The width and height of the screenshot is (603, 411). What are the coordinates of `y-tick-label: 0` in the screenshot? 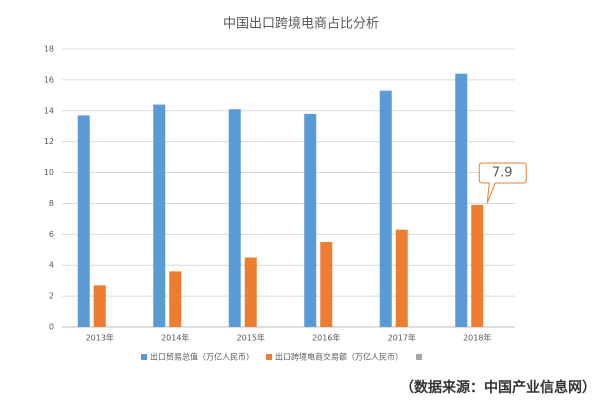 It's located at (51, 327).